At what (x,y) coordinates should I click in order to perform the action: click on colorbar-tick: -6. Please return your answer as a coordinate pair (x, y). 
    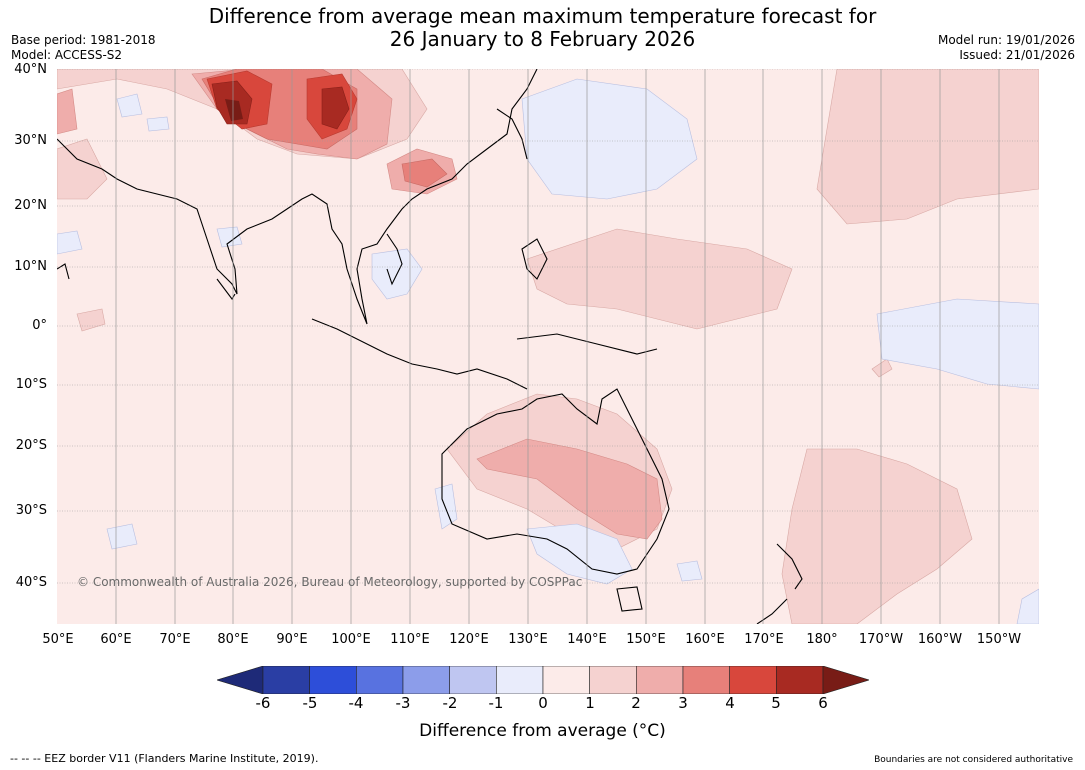
    Looking at the image, I should click on (263, 703).